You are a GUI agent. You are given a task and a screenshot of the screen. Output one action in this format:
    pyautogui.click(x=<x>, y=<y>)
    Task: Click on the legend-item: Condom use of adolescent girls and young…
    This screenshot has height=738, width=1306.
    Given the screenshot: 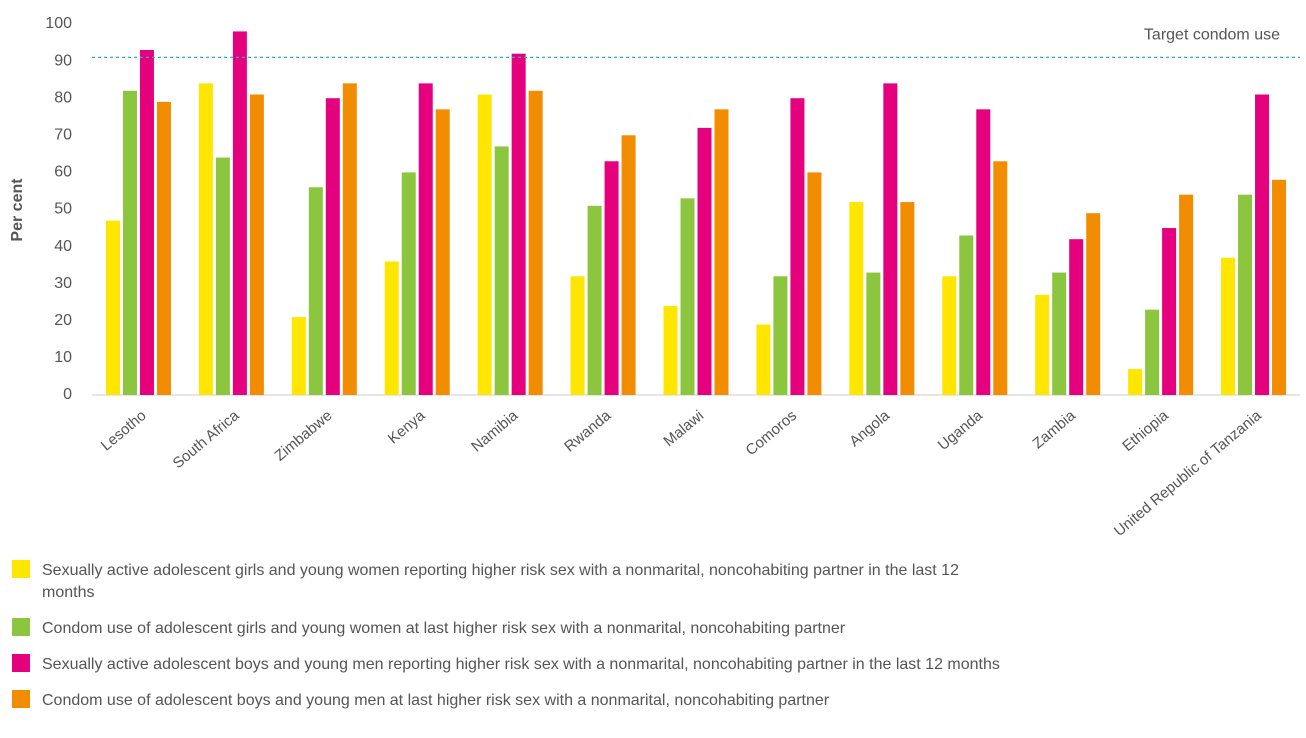 What is the action you would take?
    pyautogui.click(x=659, y=629)
    